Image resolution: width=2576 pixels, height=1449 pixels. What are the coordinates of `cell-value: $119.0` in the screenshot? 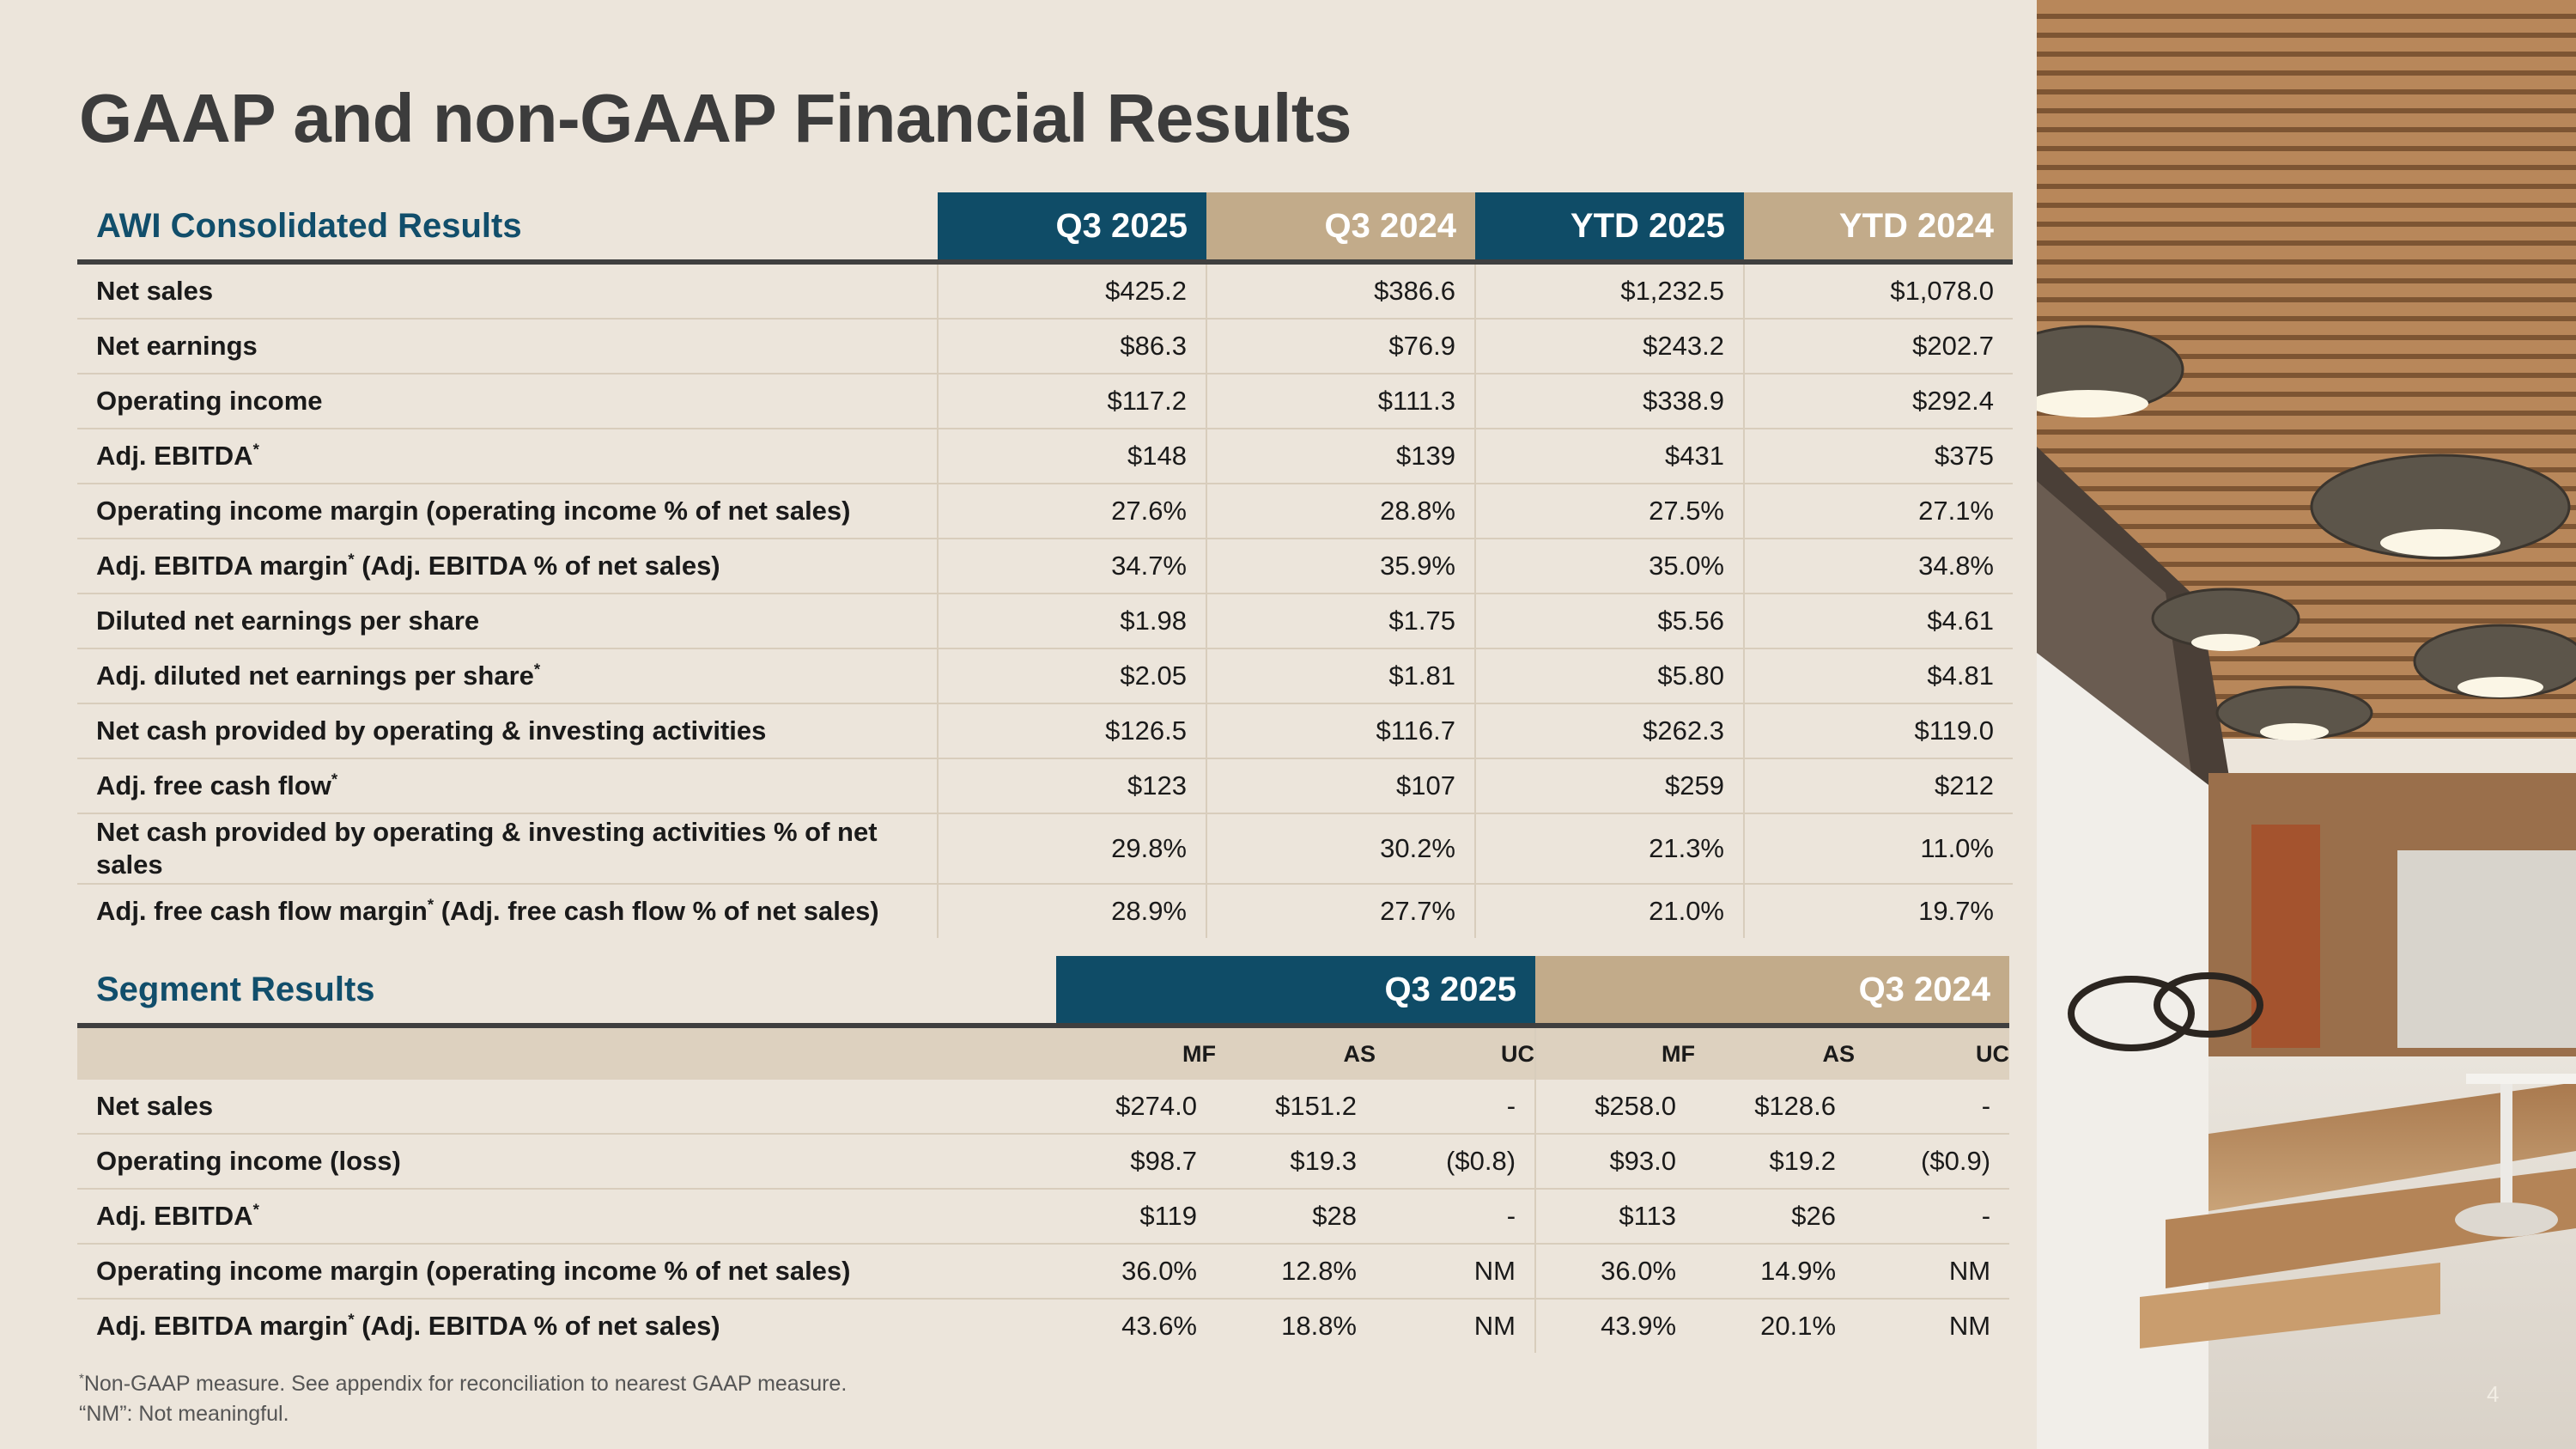 It's located at (1878, 731).